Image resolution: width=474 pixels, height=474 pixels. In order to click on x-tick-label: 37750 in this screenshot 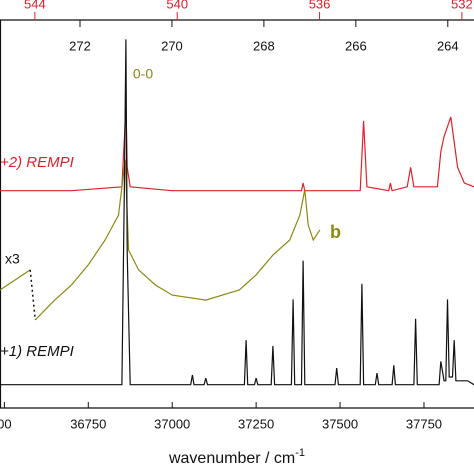, I will do `click(424, 423)`.